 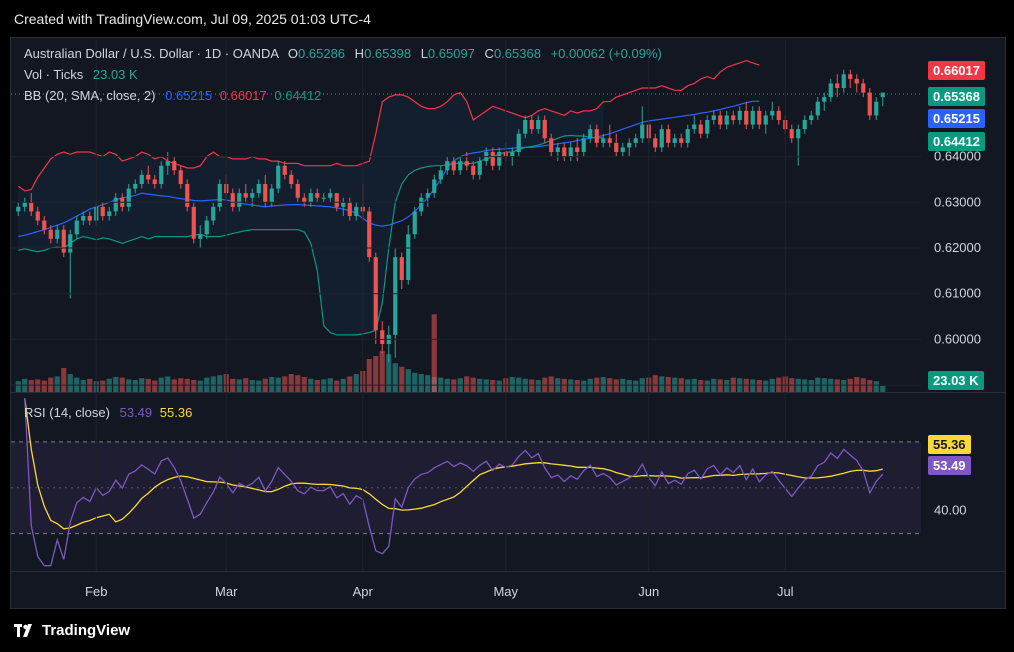 I want to click on change-value: +0.00062 (+0.09%), so click(x=606, y=53).